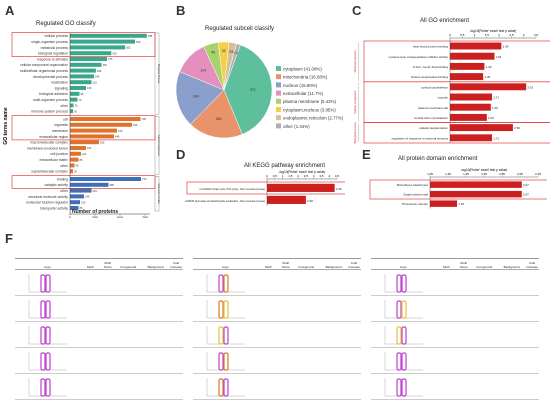 Image resolution: width=550 pixels, height=402 pixels. What do you see at coordinates (120, 217) in the screenshot?
I see `x-tick-label: 500` at bounding box center [120, 217].